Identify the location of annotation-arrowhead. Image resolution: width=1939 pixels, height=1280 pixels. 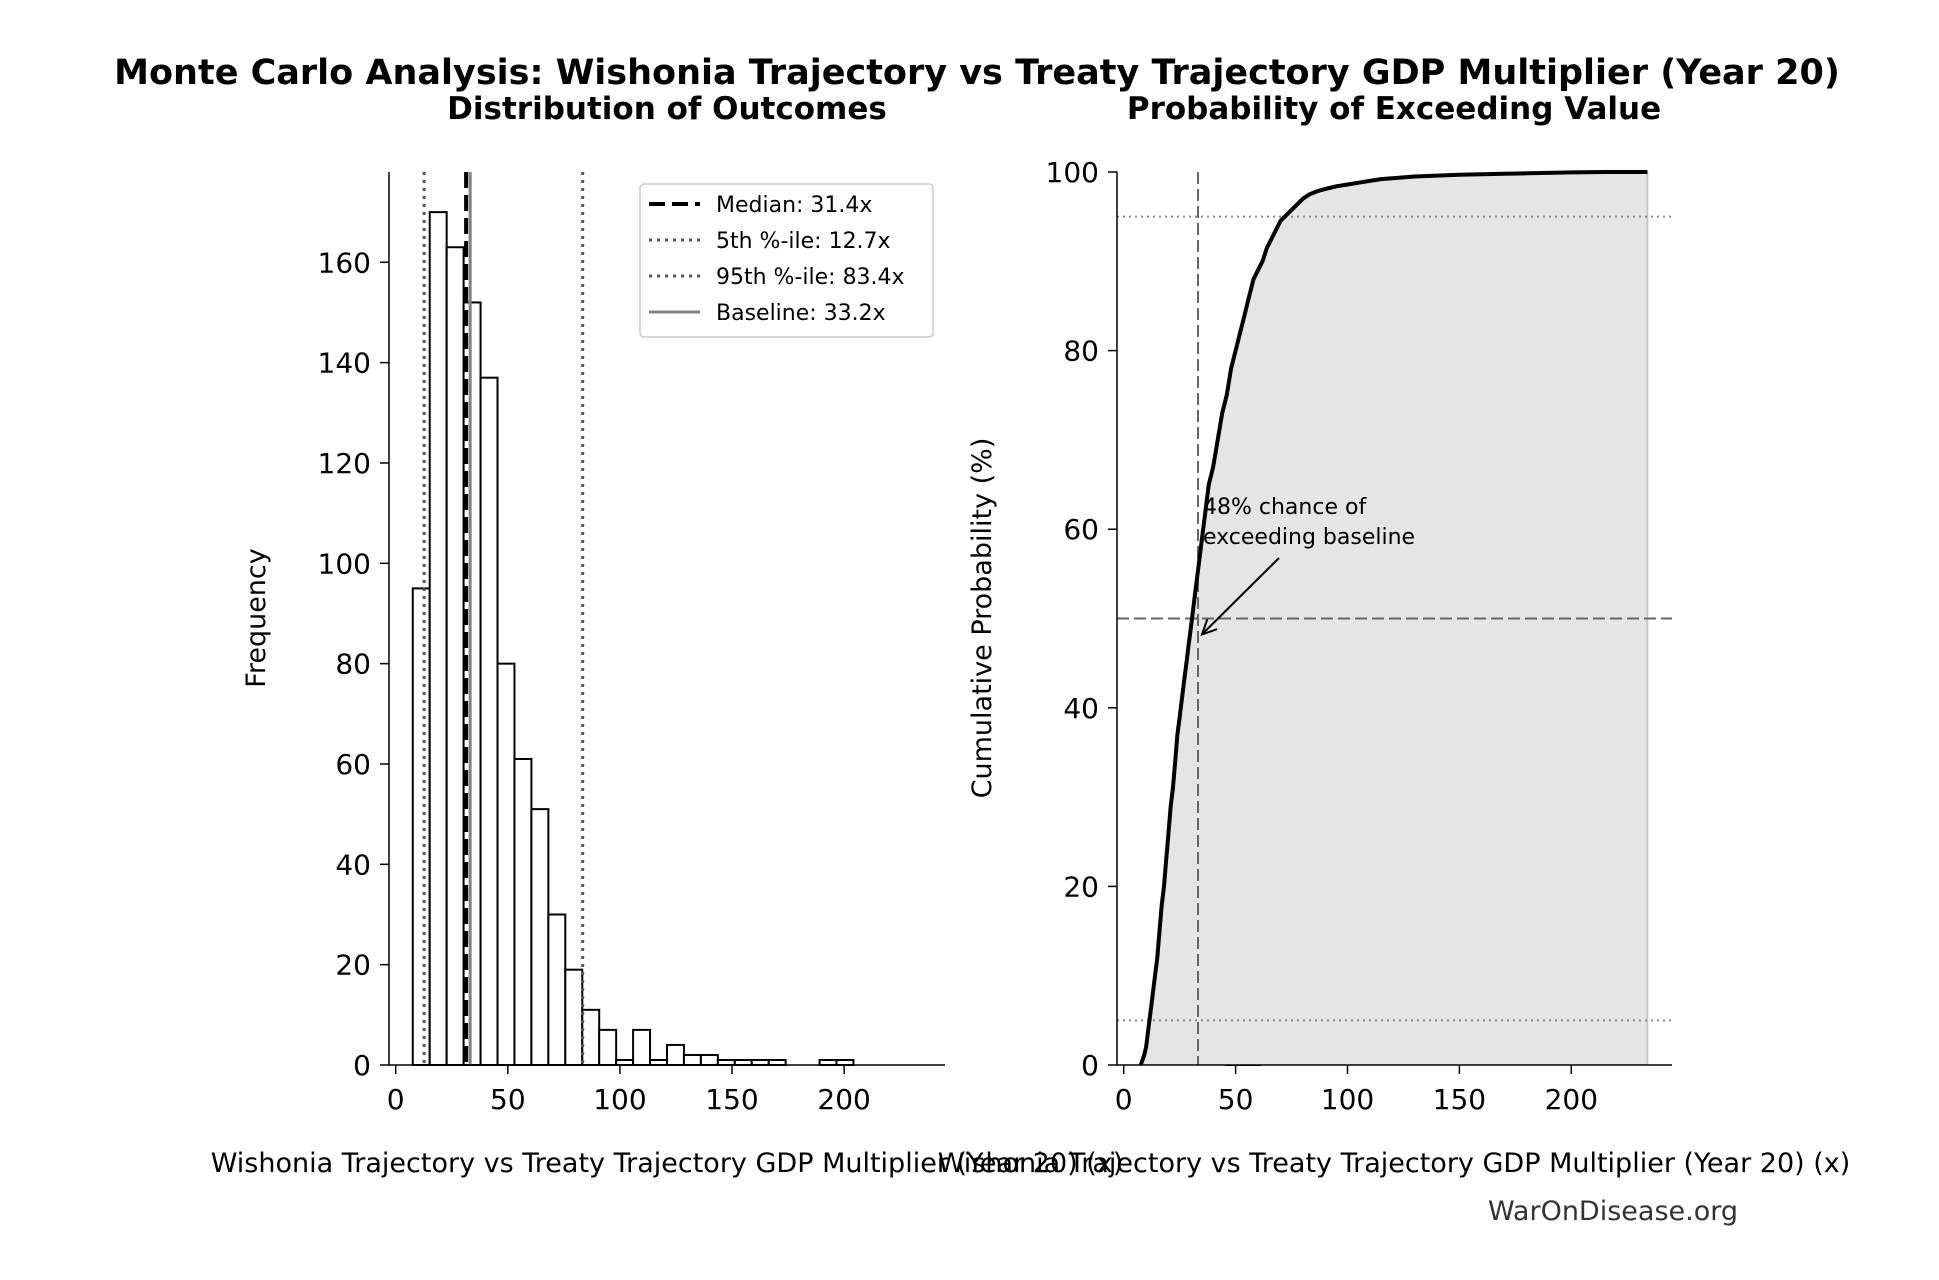
(1209, 627).